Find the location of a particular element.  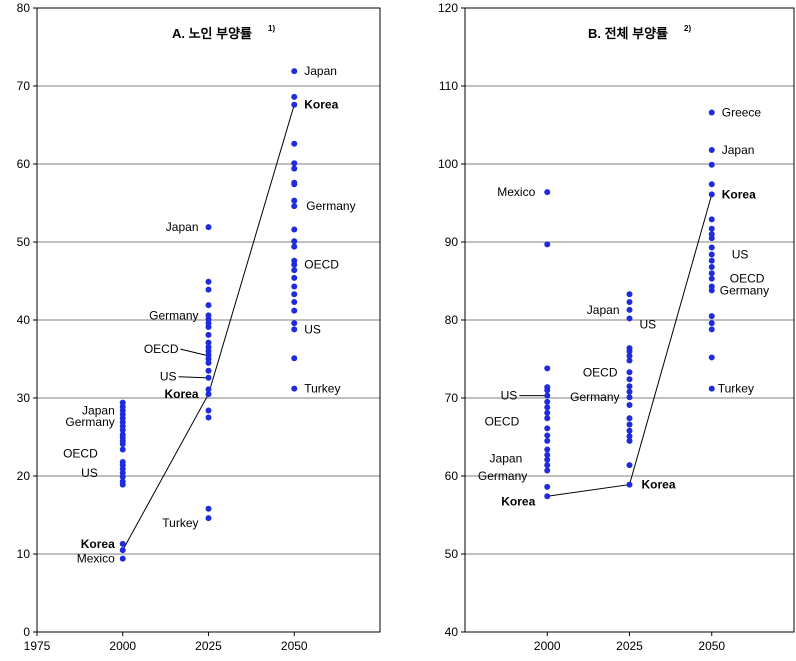

panel-b-x-tick-label: 2025 is located at coordinates (629, 646).